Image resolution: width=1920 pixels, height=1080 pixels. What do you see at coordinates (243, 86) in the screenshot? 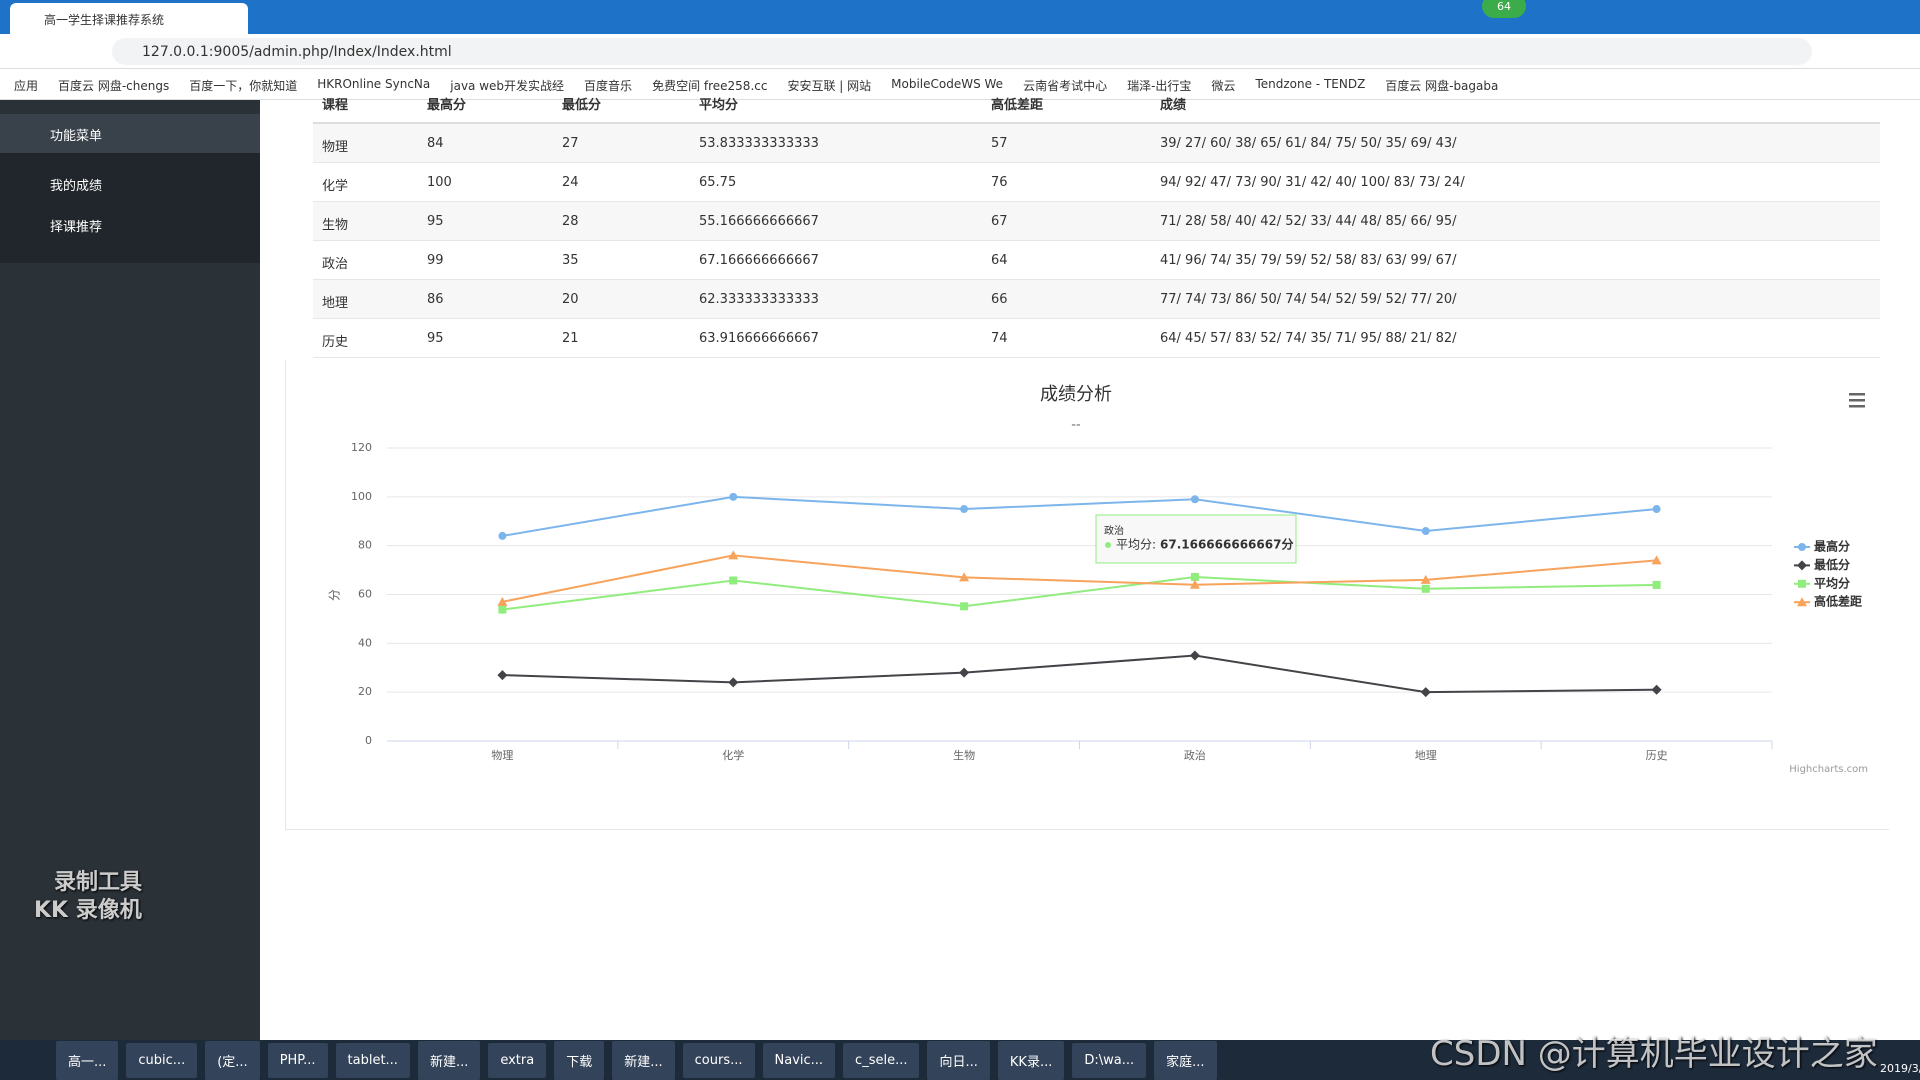
I see `bookmark: 百度一下，你就知道` at bounding box center [243, 86].